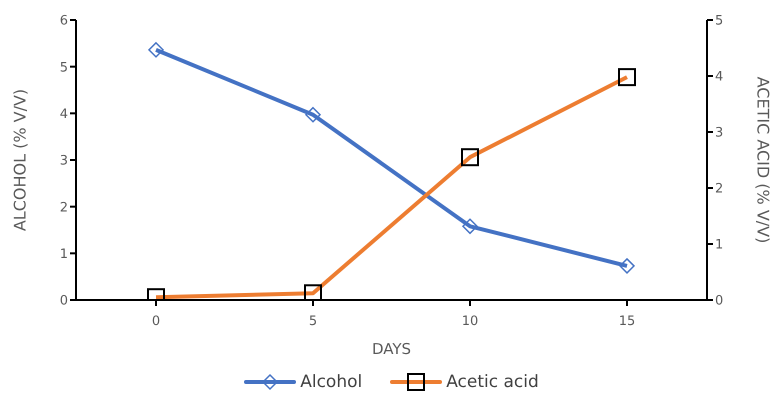 The height and width of the screenshot is (414, 783). What do you see at coordinates (492, 382) in the screenshot?
I see `legend-label: Acetic acid` at bounding box center [492, 382].